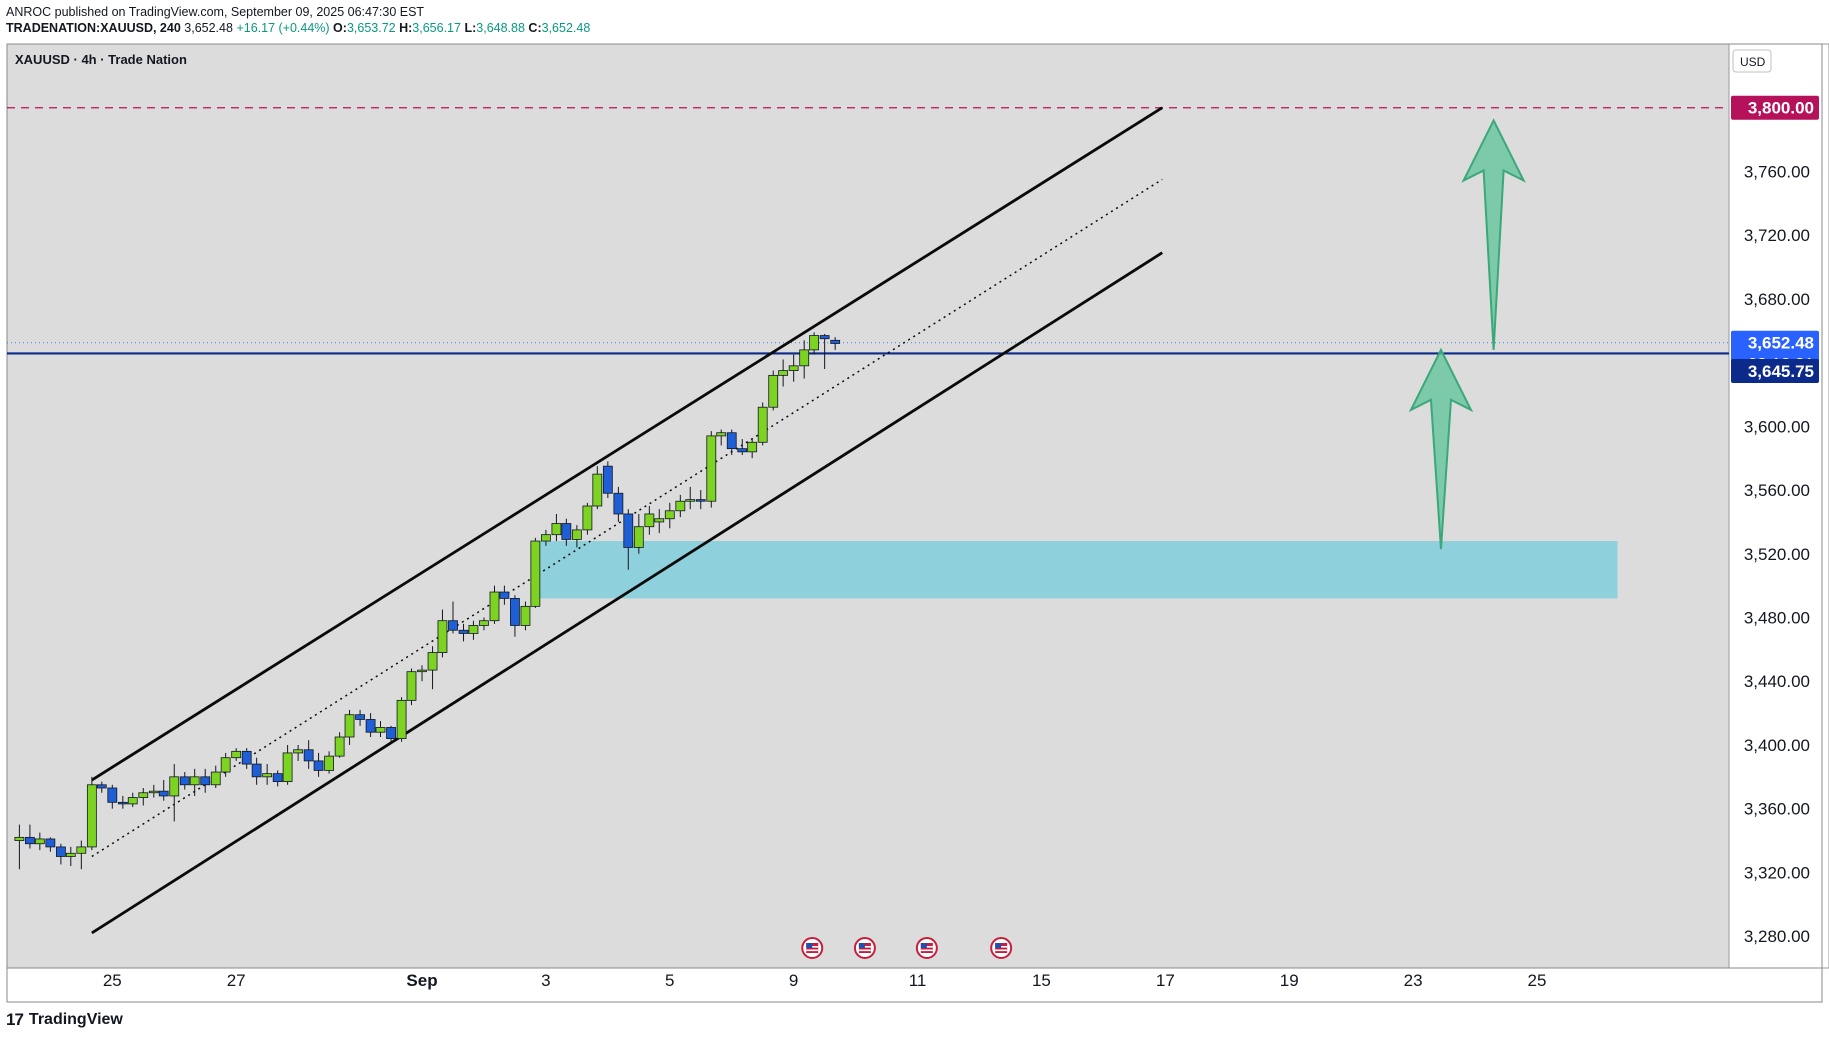  What do you see at coordinates (1076, 570) in the screenshot?
I see `support-zone` at bounding box center [1076, 570].